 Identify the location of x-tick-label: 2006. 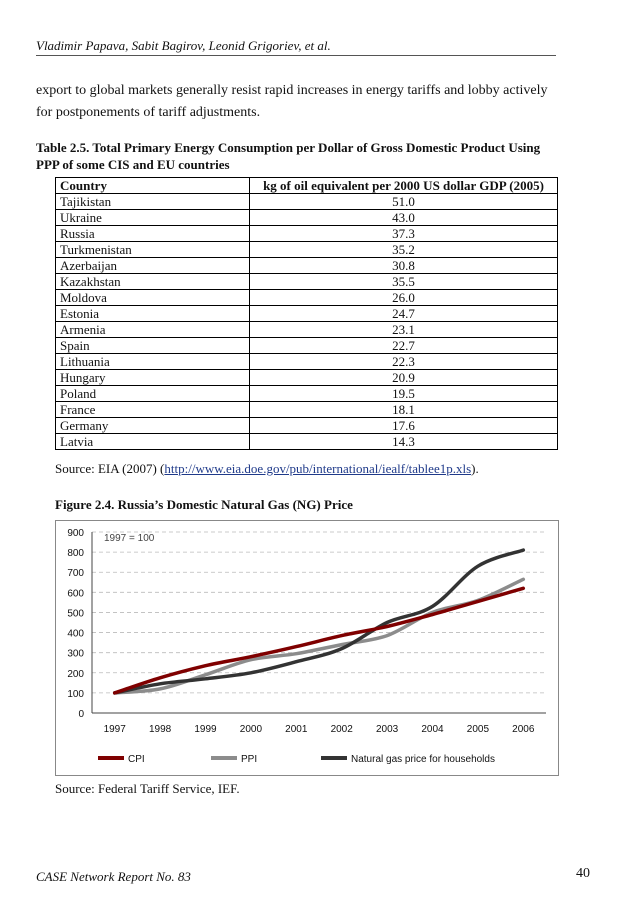
(523, 729).